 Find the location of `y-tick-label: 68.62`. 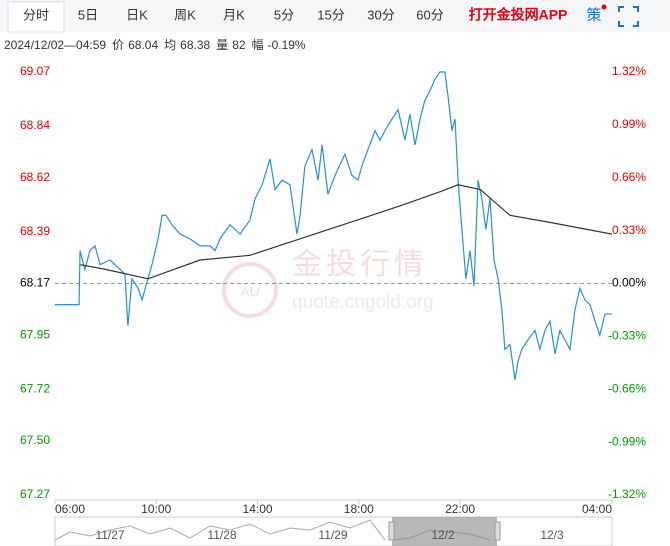

y-tick-label: 68.62 is located at coordinates (35, 177).